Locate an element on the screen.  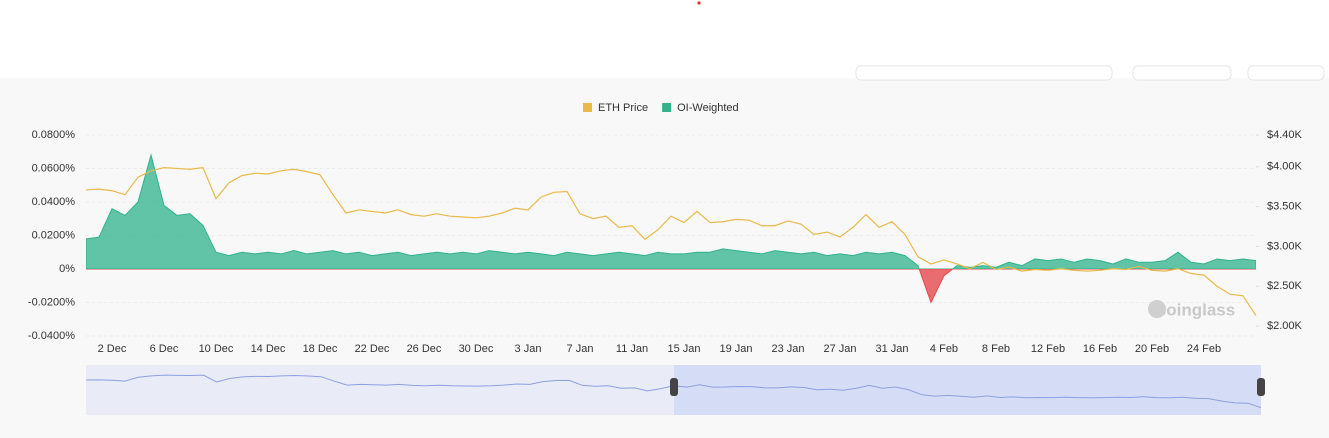
x-tick-label: 24 Feb is located at coordinates (1204, 349).